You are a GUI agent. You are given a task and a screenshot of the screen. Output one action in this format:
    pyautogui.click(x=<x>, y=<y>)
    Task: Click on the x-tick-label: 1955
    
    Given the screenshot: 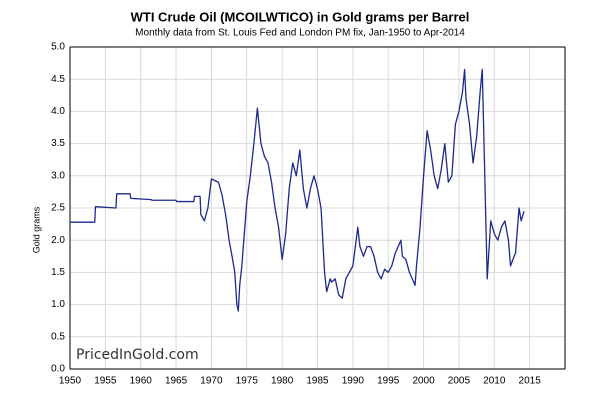 What is the action you would take?
    pyautogui.click(x=105, y=381)
    